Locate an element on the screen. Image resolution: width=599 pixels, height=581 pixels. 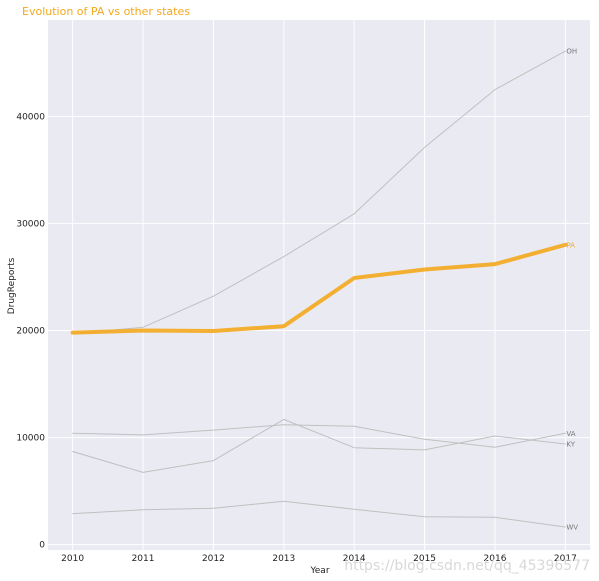
x-tick-label: 2017 is located at coordinates (565, 559).